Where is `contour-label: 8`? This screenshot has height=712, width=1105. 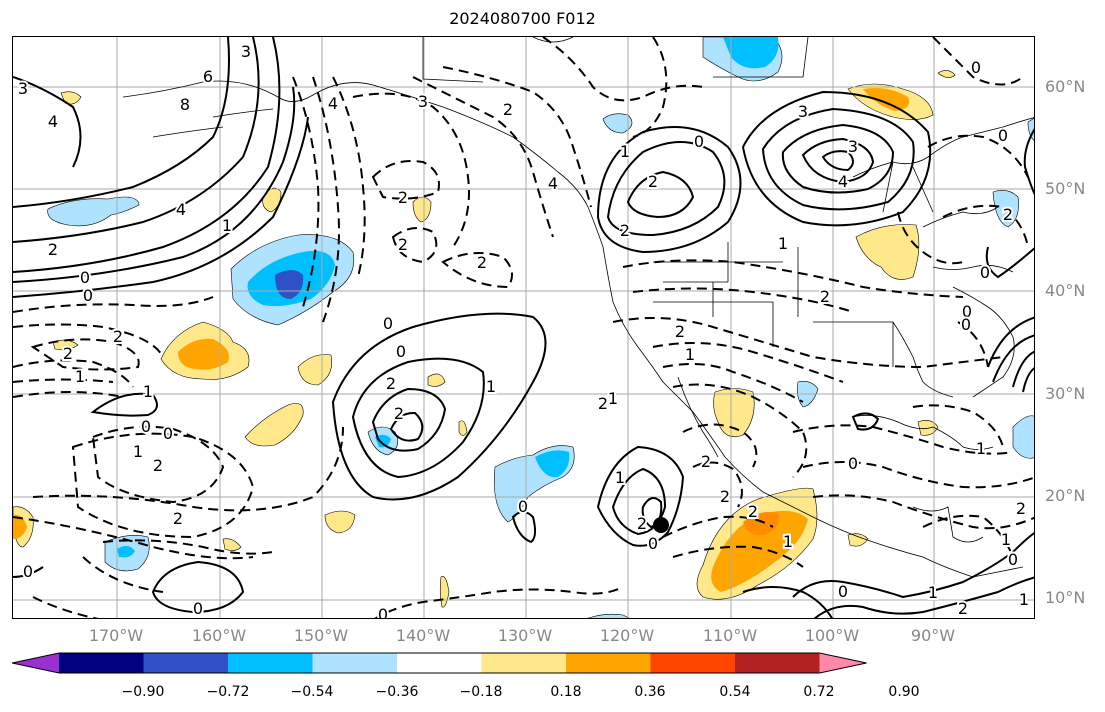
contour-label: 8 is located at coordinates (185, 104).